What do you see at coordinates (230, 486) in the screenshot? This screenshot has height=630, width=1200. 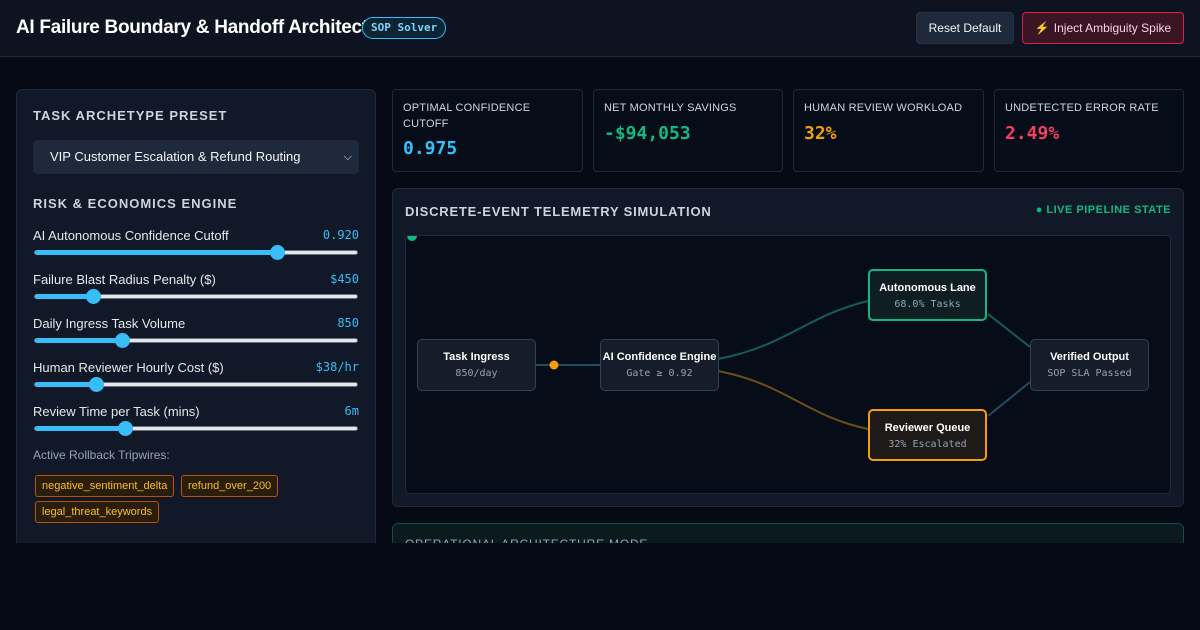 I see `tripwire-chip: refund_over_200` at bounding box center [230, 486].